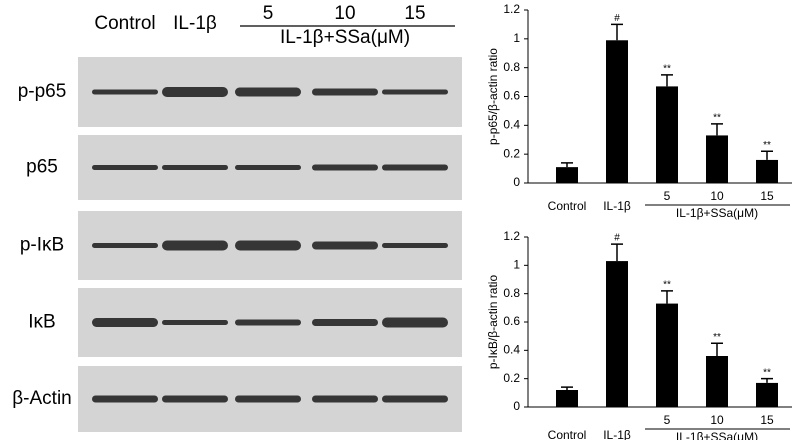  Describe the element at coordinates (124, 23) in the screenshot. I see `lane-label: Control` at that location.